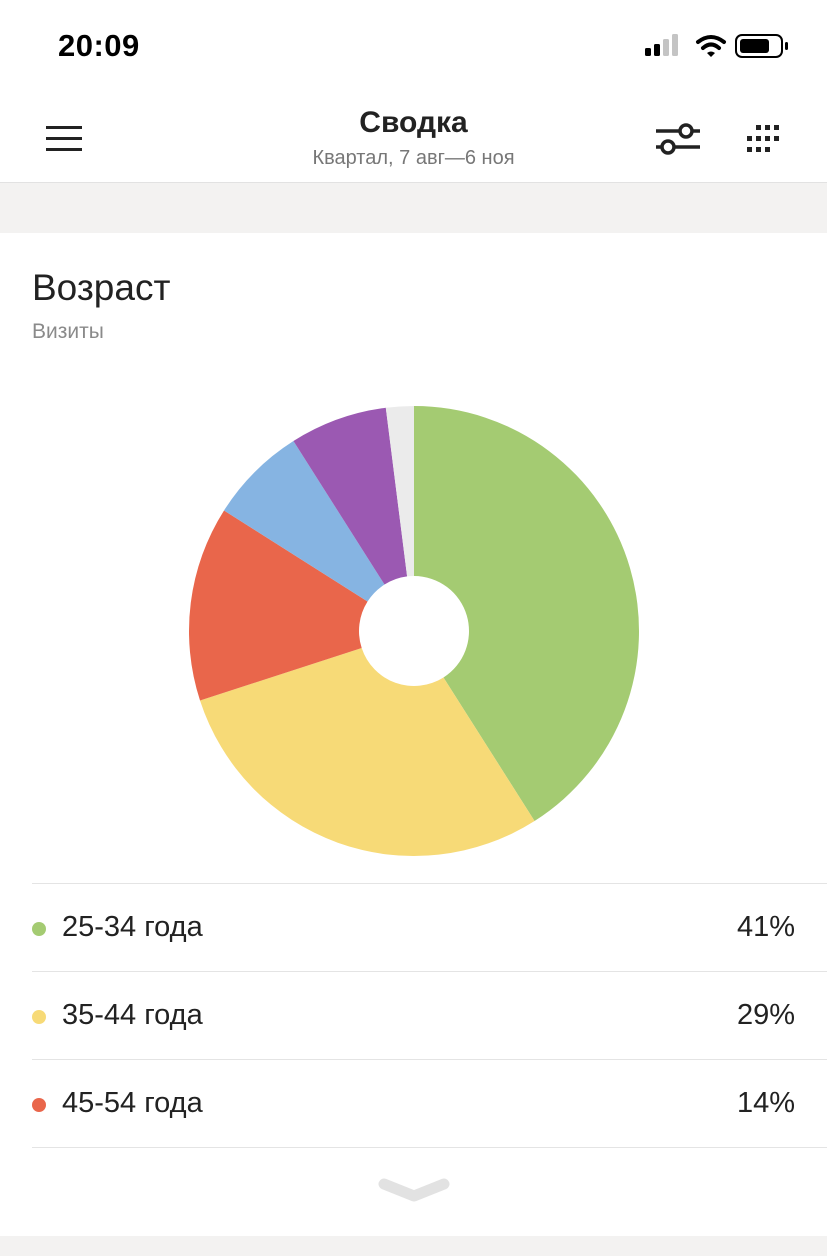 The width and height of the screenshot is (827, 1256). I want to click on legend-item: 35-44 года 29%, so click(429, 1015).